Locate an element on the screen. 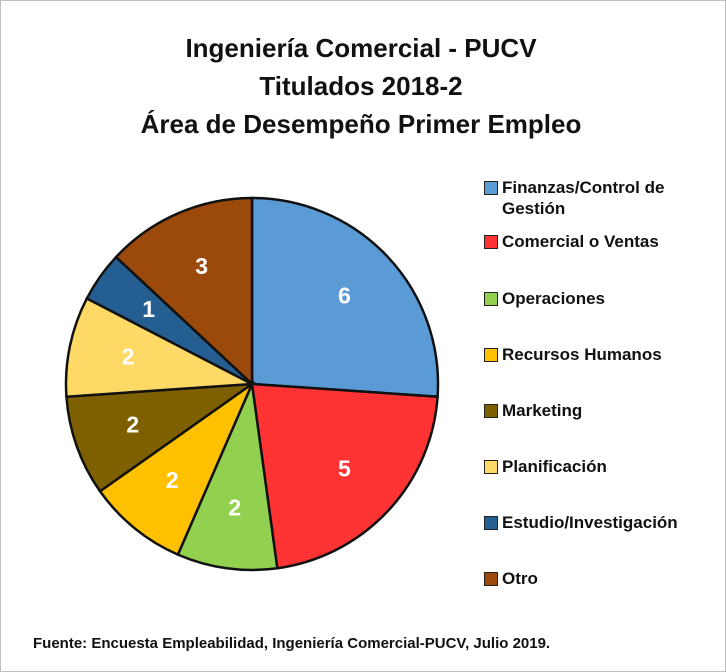  data-label: 3 is located at coordinates (201, 266).